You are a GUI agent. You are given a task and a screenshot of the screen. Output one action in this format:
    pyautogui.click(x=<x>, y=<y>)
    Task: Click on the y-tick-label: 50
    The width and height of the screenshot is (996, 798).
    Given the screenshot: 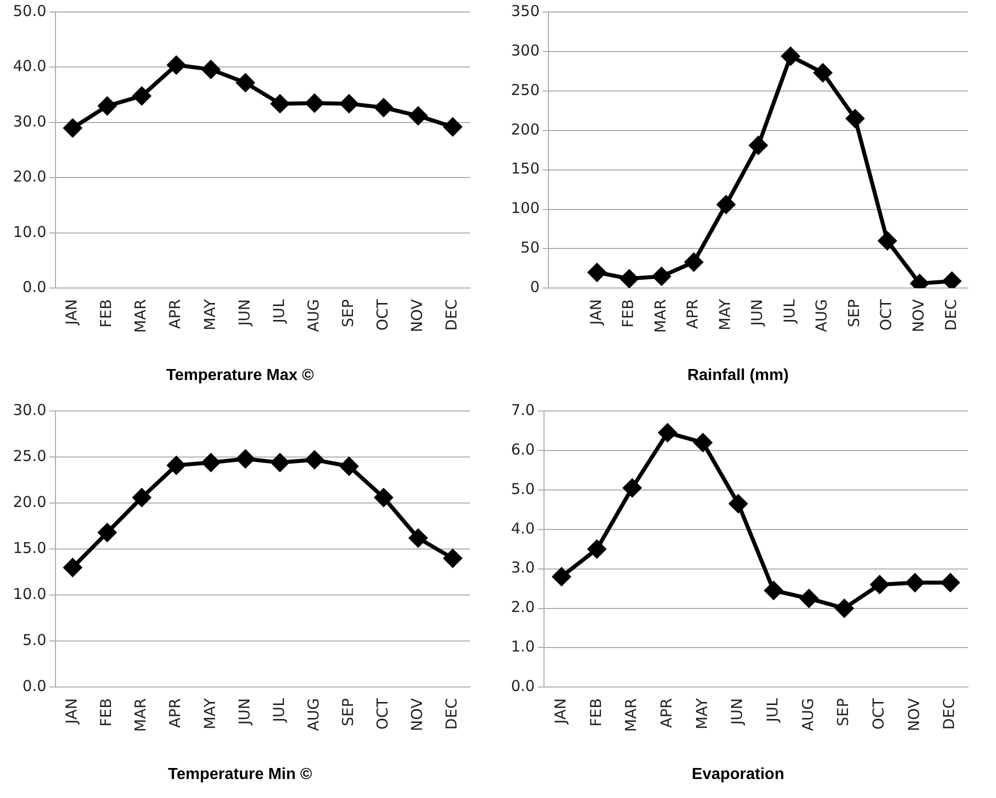 What is the action you would take?
    pyautogui.click(x=530, y=247)
    